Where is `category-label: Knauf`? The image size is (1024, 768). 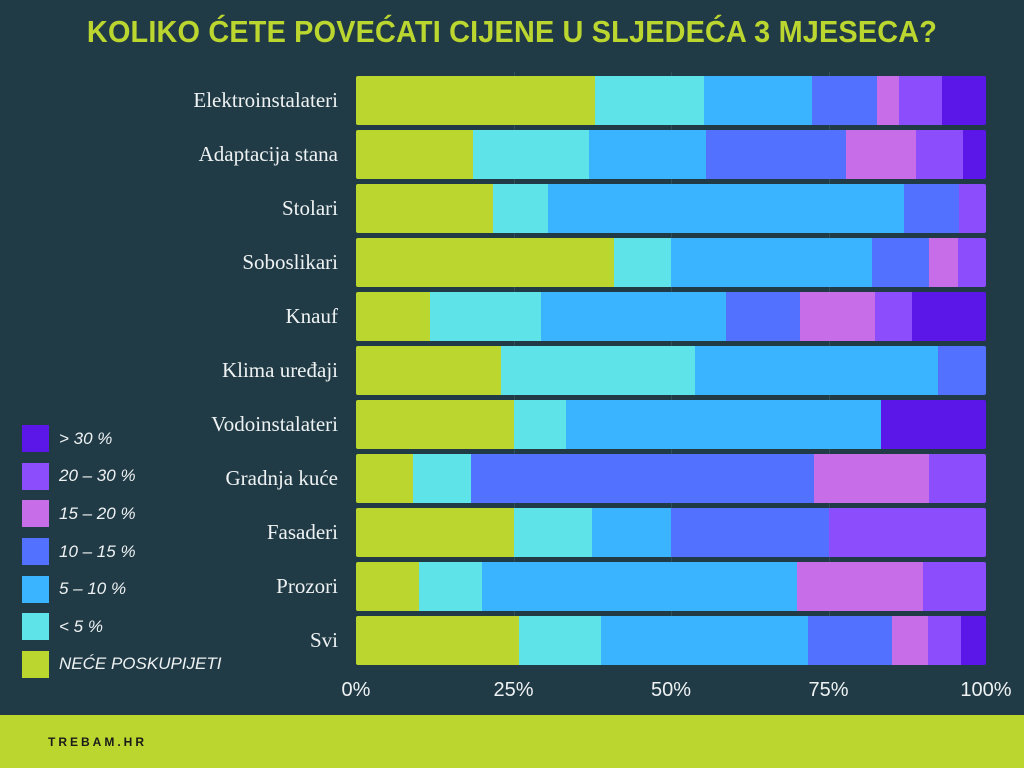 category-label: Knauf is located at coordinates (311, 316).